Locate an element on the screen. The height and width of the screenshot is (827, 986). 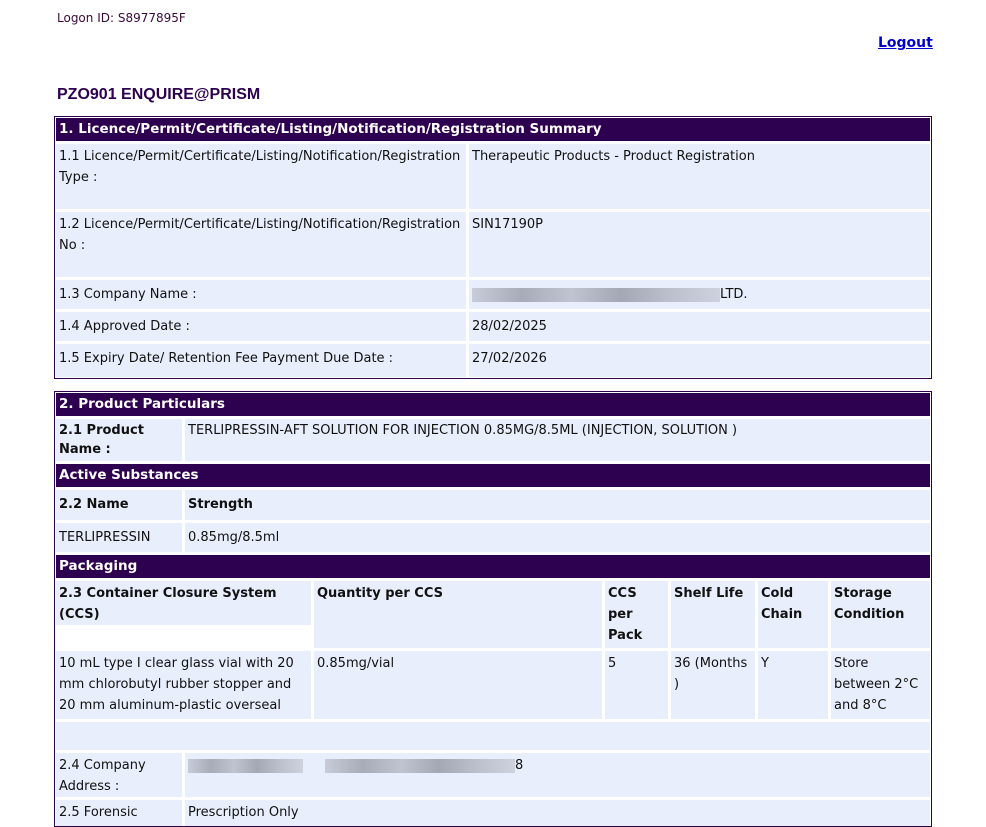
forensic-label: 2.5 Forensic classification : is located at coordinates (119, 813).